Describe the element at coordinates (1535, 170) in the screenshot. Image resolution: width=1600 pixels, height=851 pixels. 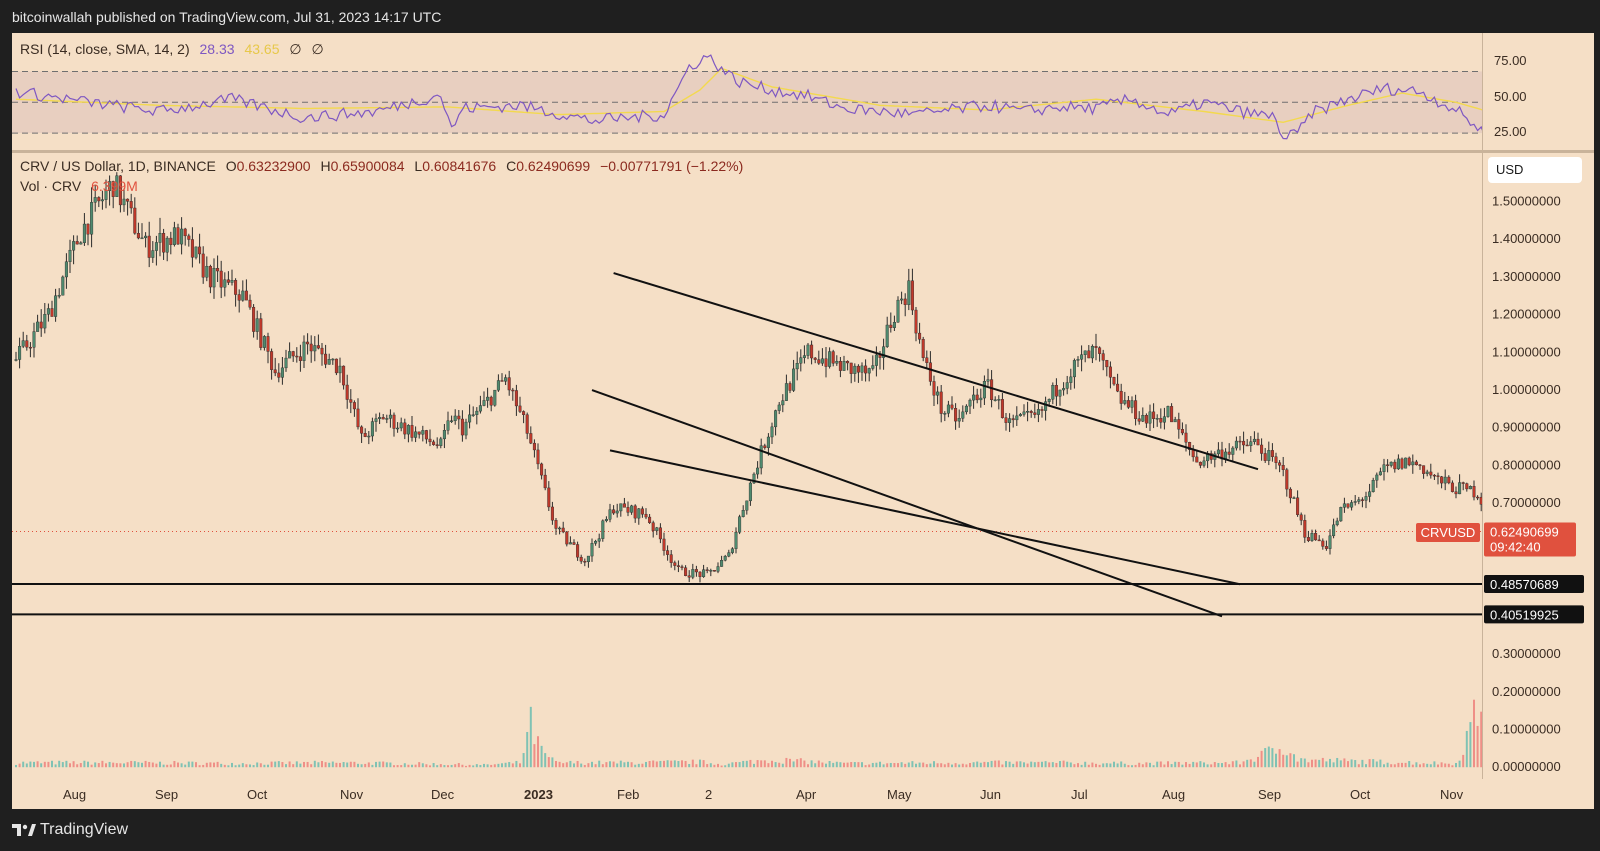
I see `currency-button: USD` at that location.